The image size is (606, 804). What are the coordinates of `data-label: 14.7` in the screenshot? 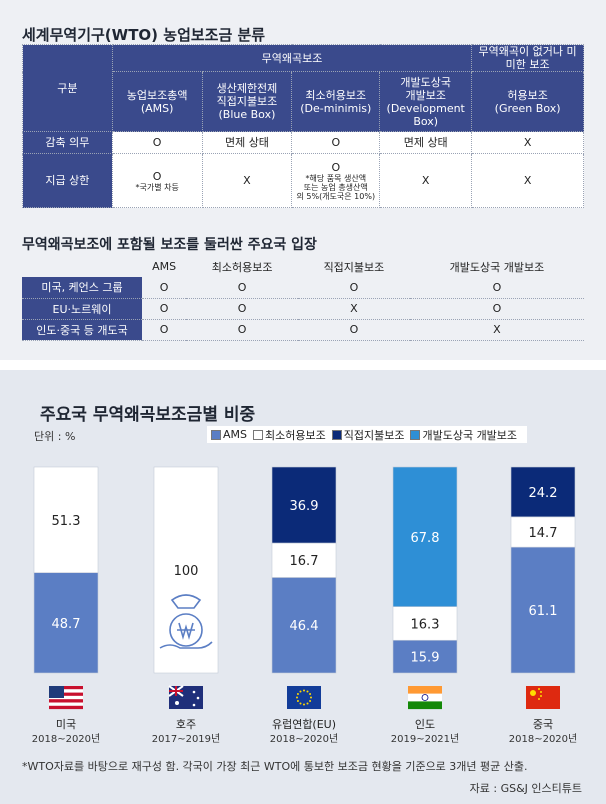 It's located at (543, 533).